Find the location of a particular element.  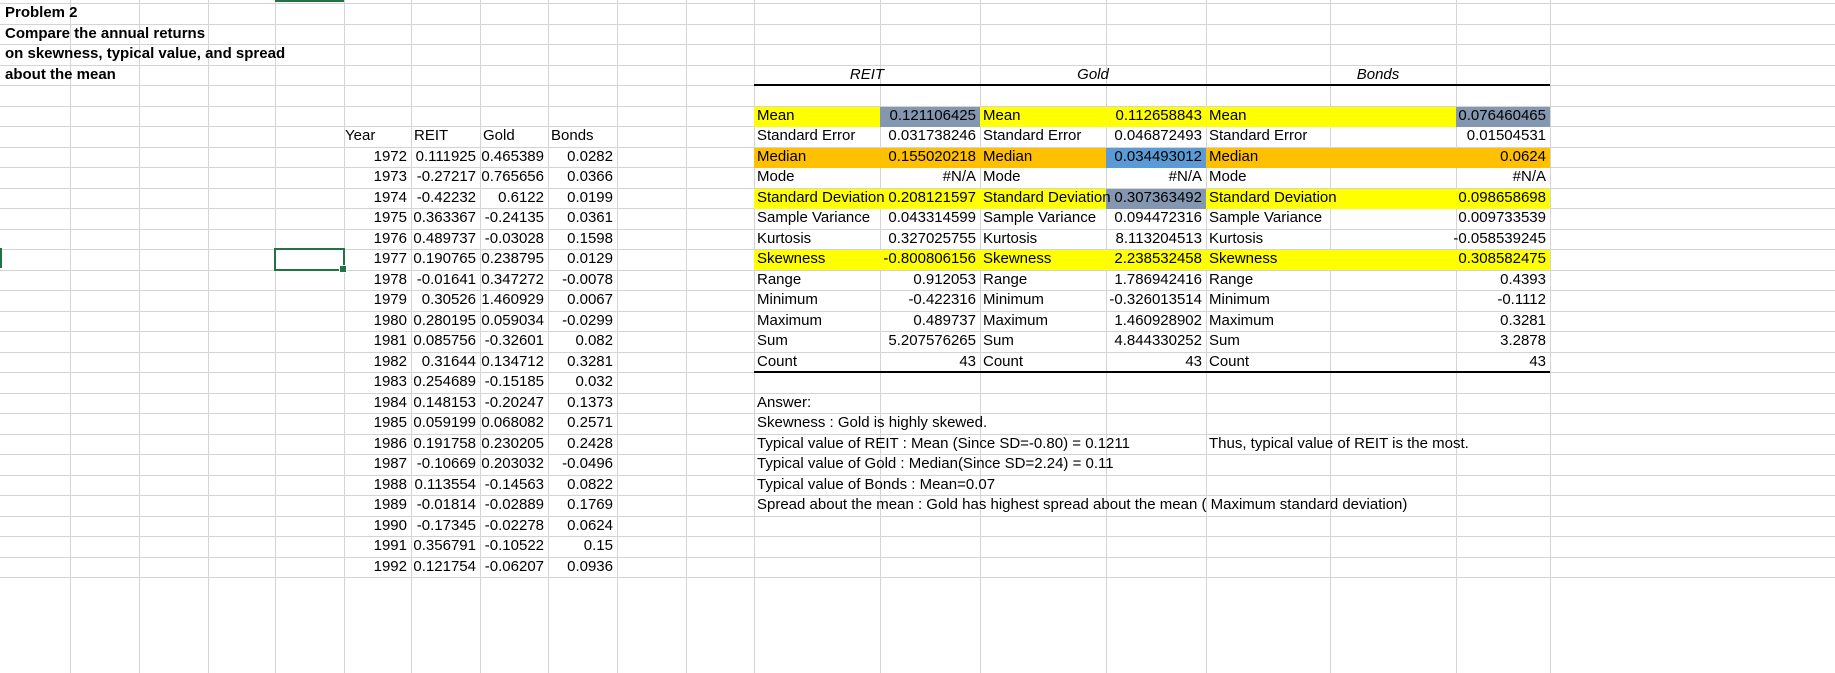

fill-handle is located at coordinates (343, 269).